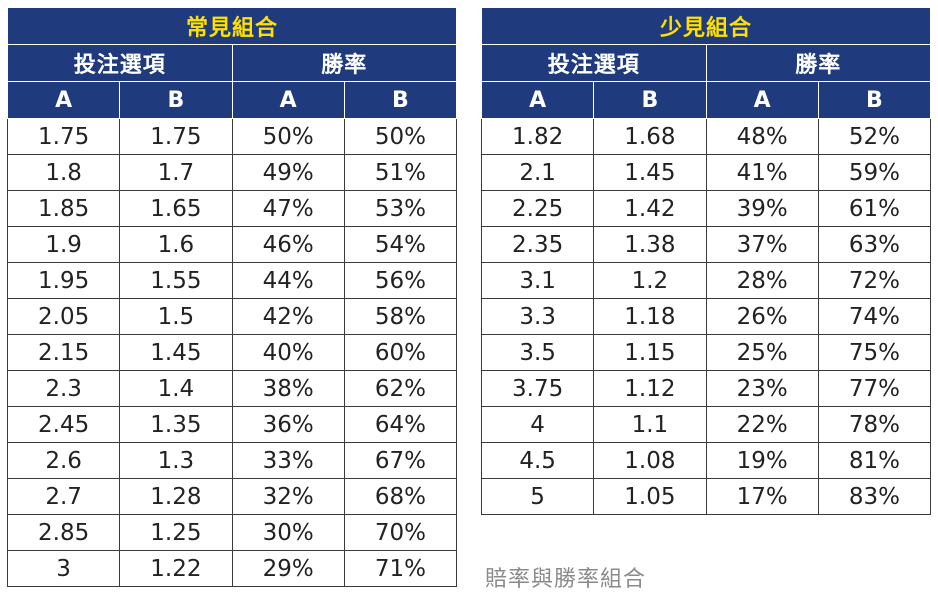 This screenshot has height=604, width=938. Describe the element at coordinates (400, 568) in the screenshot. I see `win-rate-b-cell: 71%` at that location.